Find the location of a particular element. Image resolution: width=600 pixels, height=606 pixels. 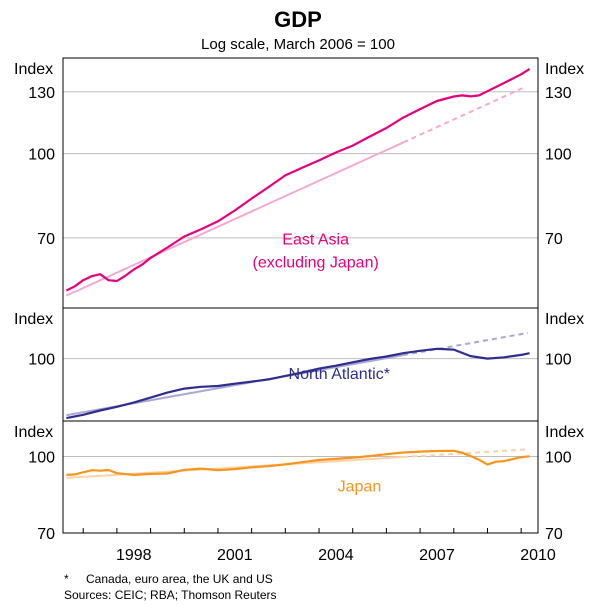

japan-ytick-right-70: 70 is located at coordinates (554, 534).